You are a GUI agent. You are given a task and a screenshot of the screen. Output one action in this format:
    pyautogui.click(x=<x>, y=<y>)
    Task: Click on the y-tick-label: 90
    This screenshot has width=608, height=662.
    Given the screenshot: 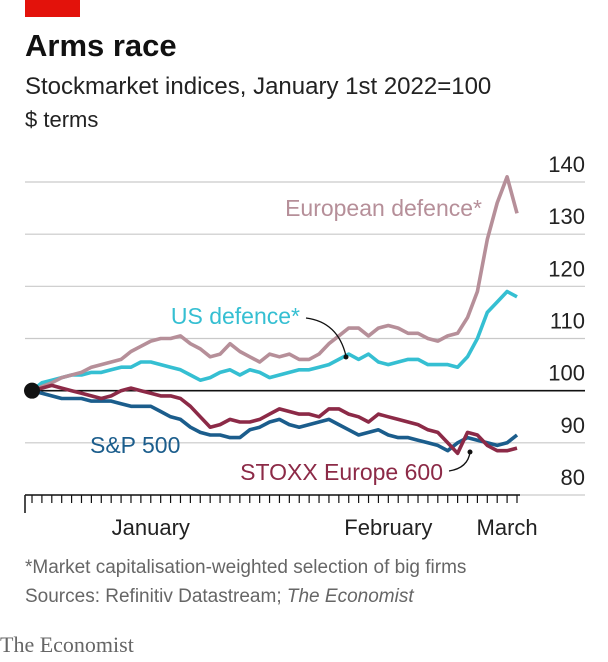 What is the action you would take?
    pyautogui.click(x=573, y=425)
    